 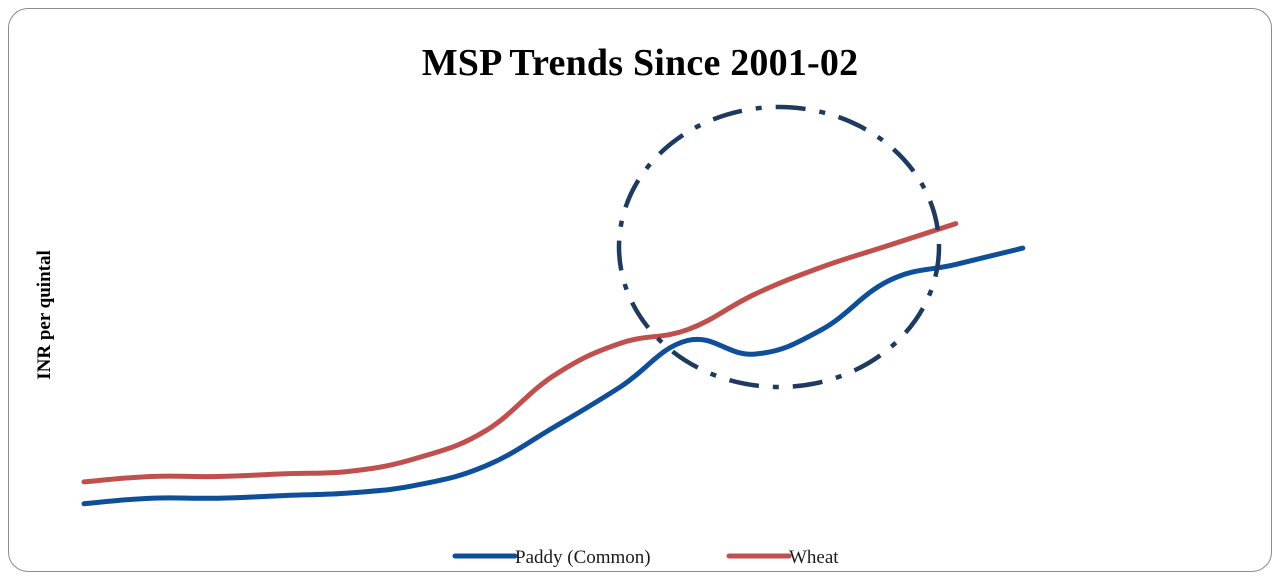 I want to click on highlight-ellipse, so click(x=779, y=247).